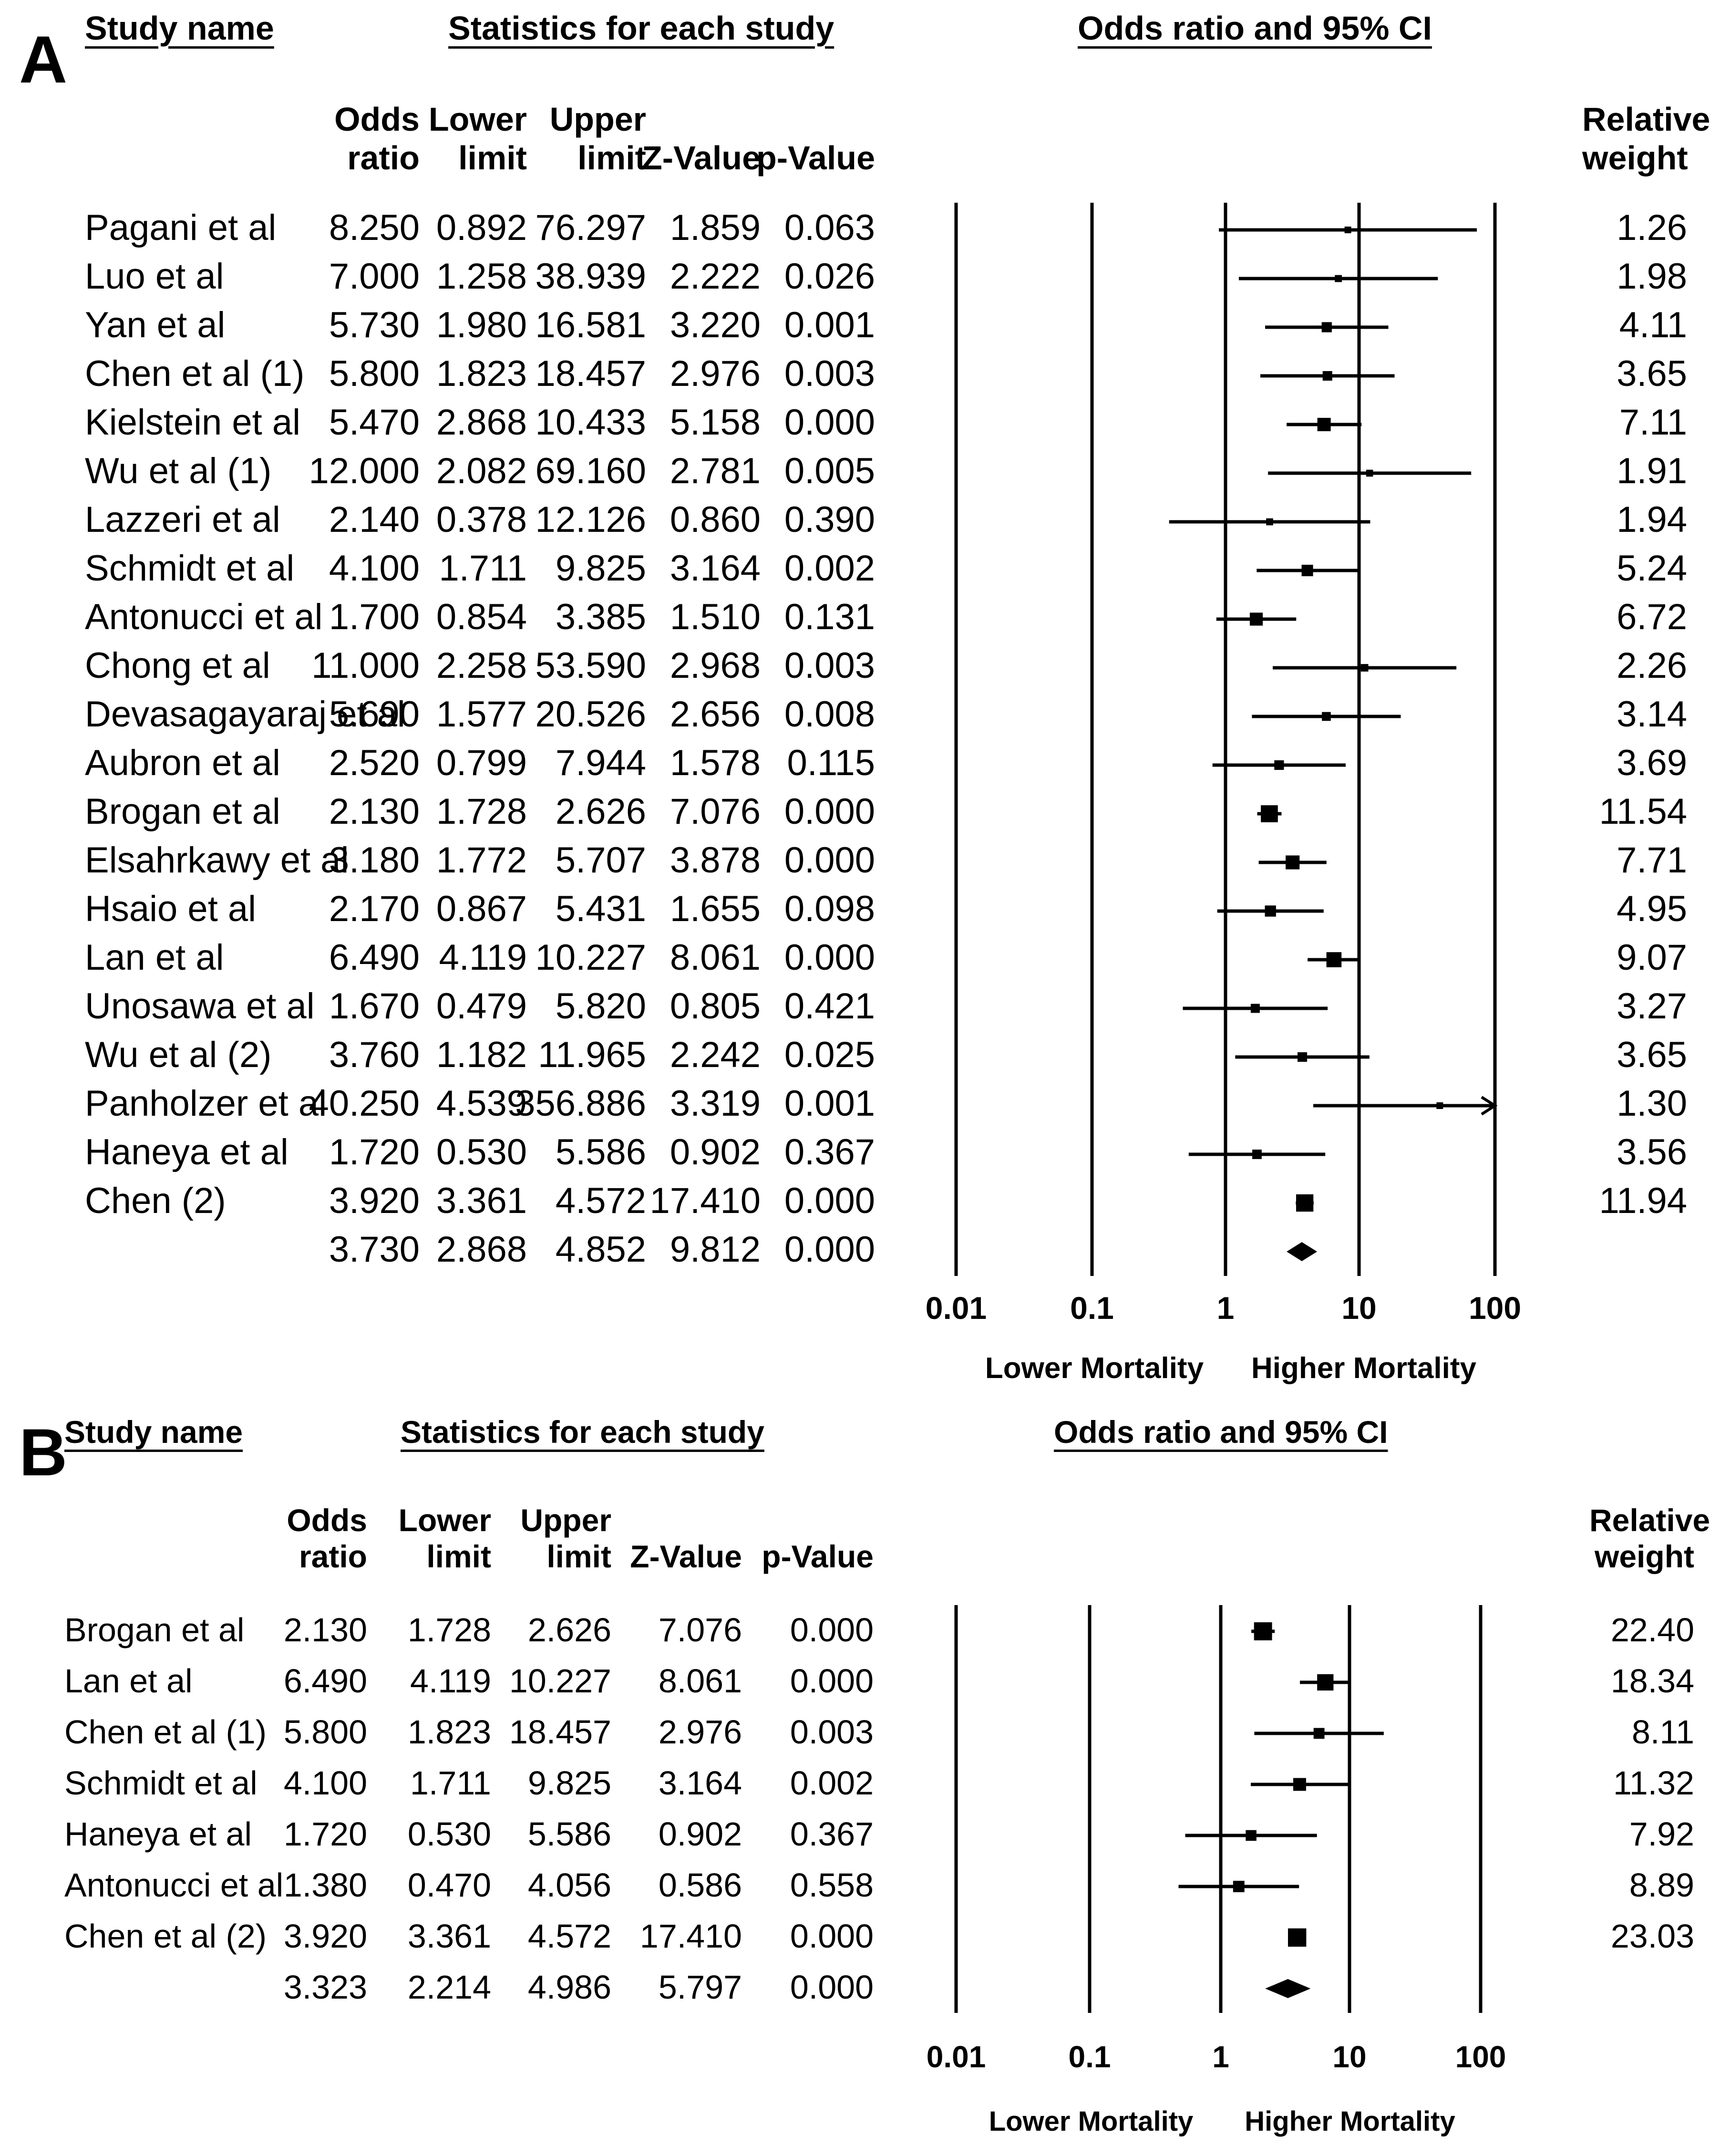  I want to click on axis-tick-label: 0.1, so click(1092, 1308).